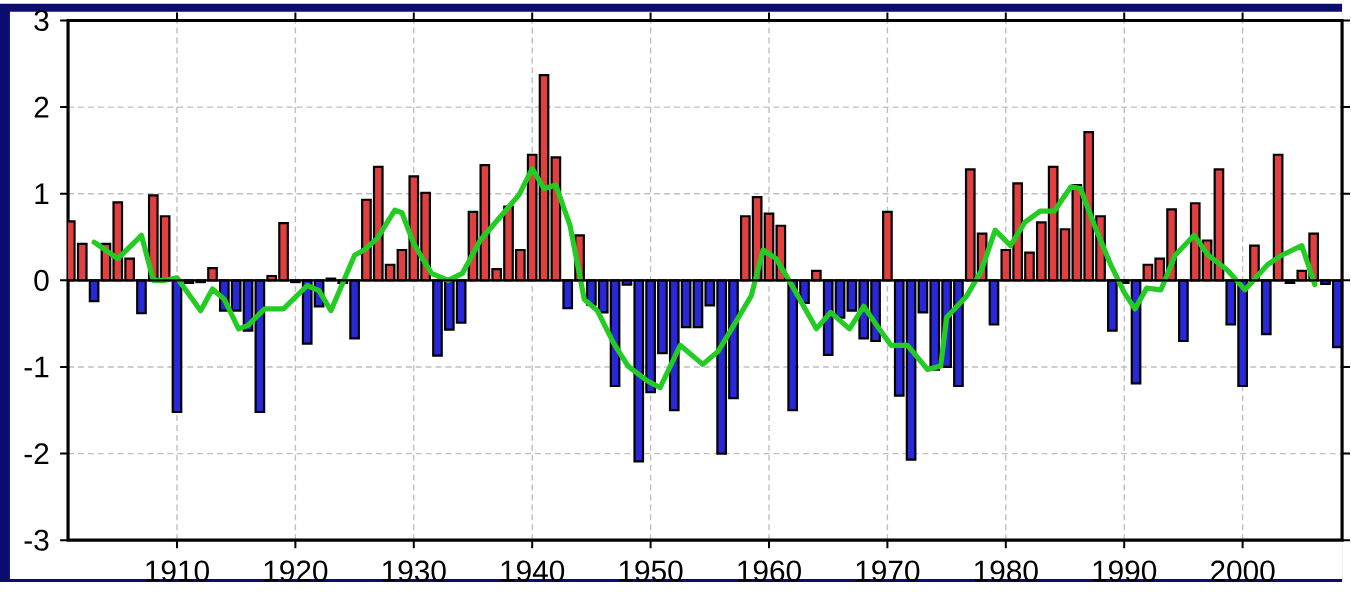 The height and width of the screenshot is (592, 1351). Describe the element at coordinates (414, 571) in the screenshot. I see `x-tick-label: 1930` at that location.